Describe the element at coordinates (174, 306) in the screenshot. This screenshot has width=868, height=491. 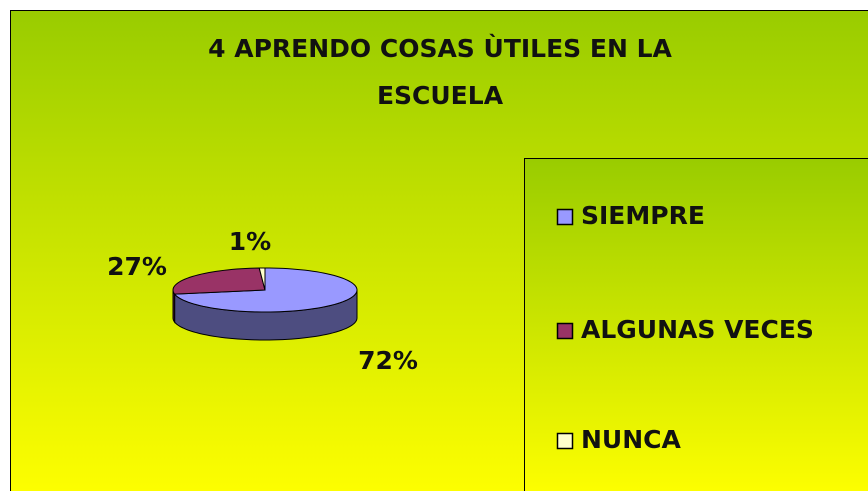
I see `pie-side` at that location.